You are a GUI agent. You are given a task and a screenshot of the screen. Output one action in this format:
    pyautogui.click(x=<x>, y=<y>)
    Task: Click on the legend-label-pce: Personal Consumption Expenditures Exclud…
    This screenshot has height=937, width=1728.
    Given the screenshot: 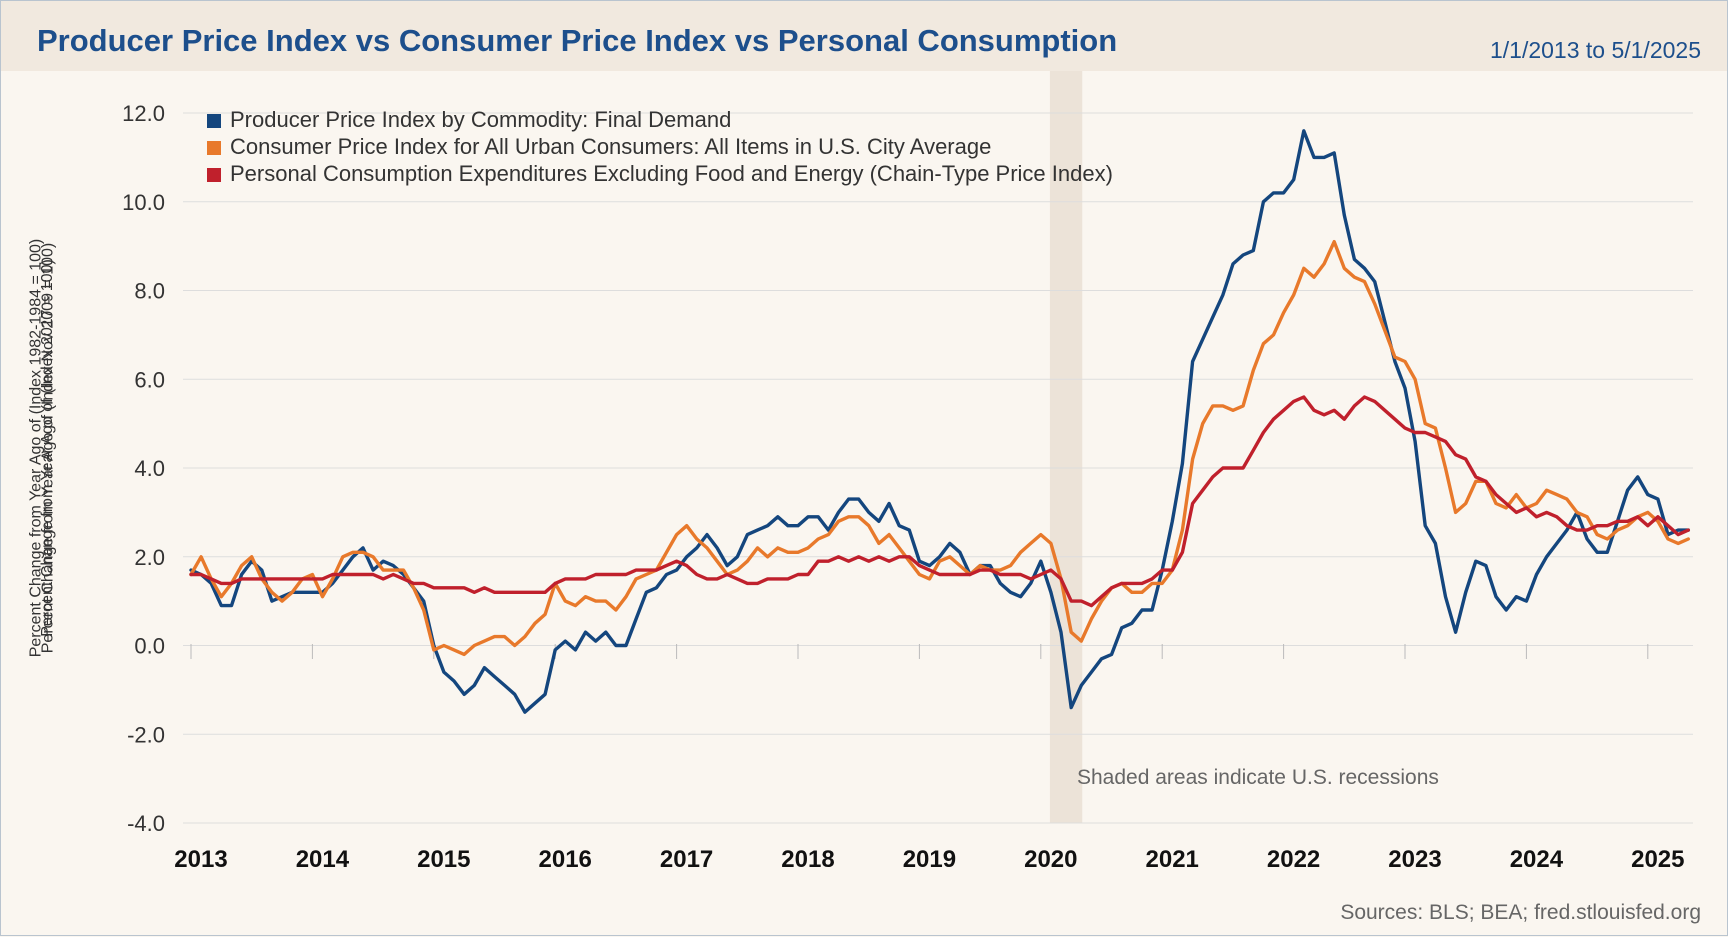 What is the action you would take?
    pyautogui.click(x=671, y=173)
    